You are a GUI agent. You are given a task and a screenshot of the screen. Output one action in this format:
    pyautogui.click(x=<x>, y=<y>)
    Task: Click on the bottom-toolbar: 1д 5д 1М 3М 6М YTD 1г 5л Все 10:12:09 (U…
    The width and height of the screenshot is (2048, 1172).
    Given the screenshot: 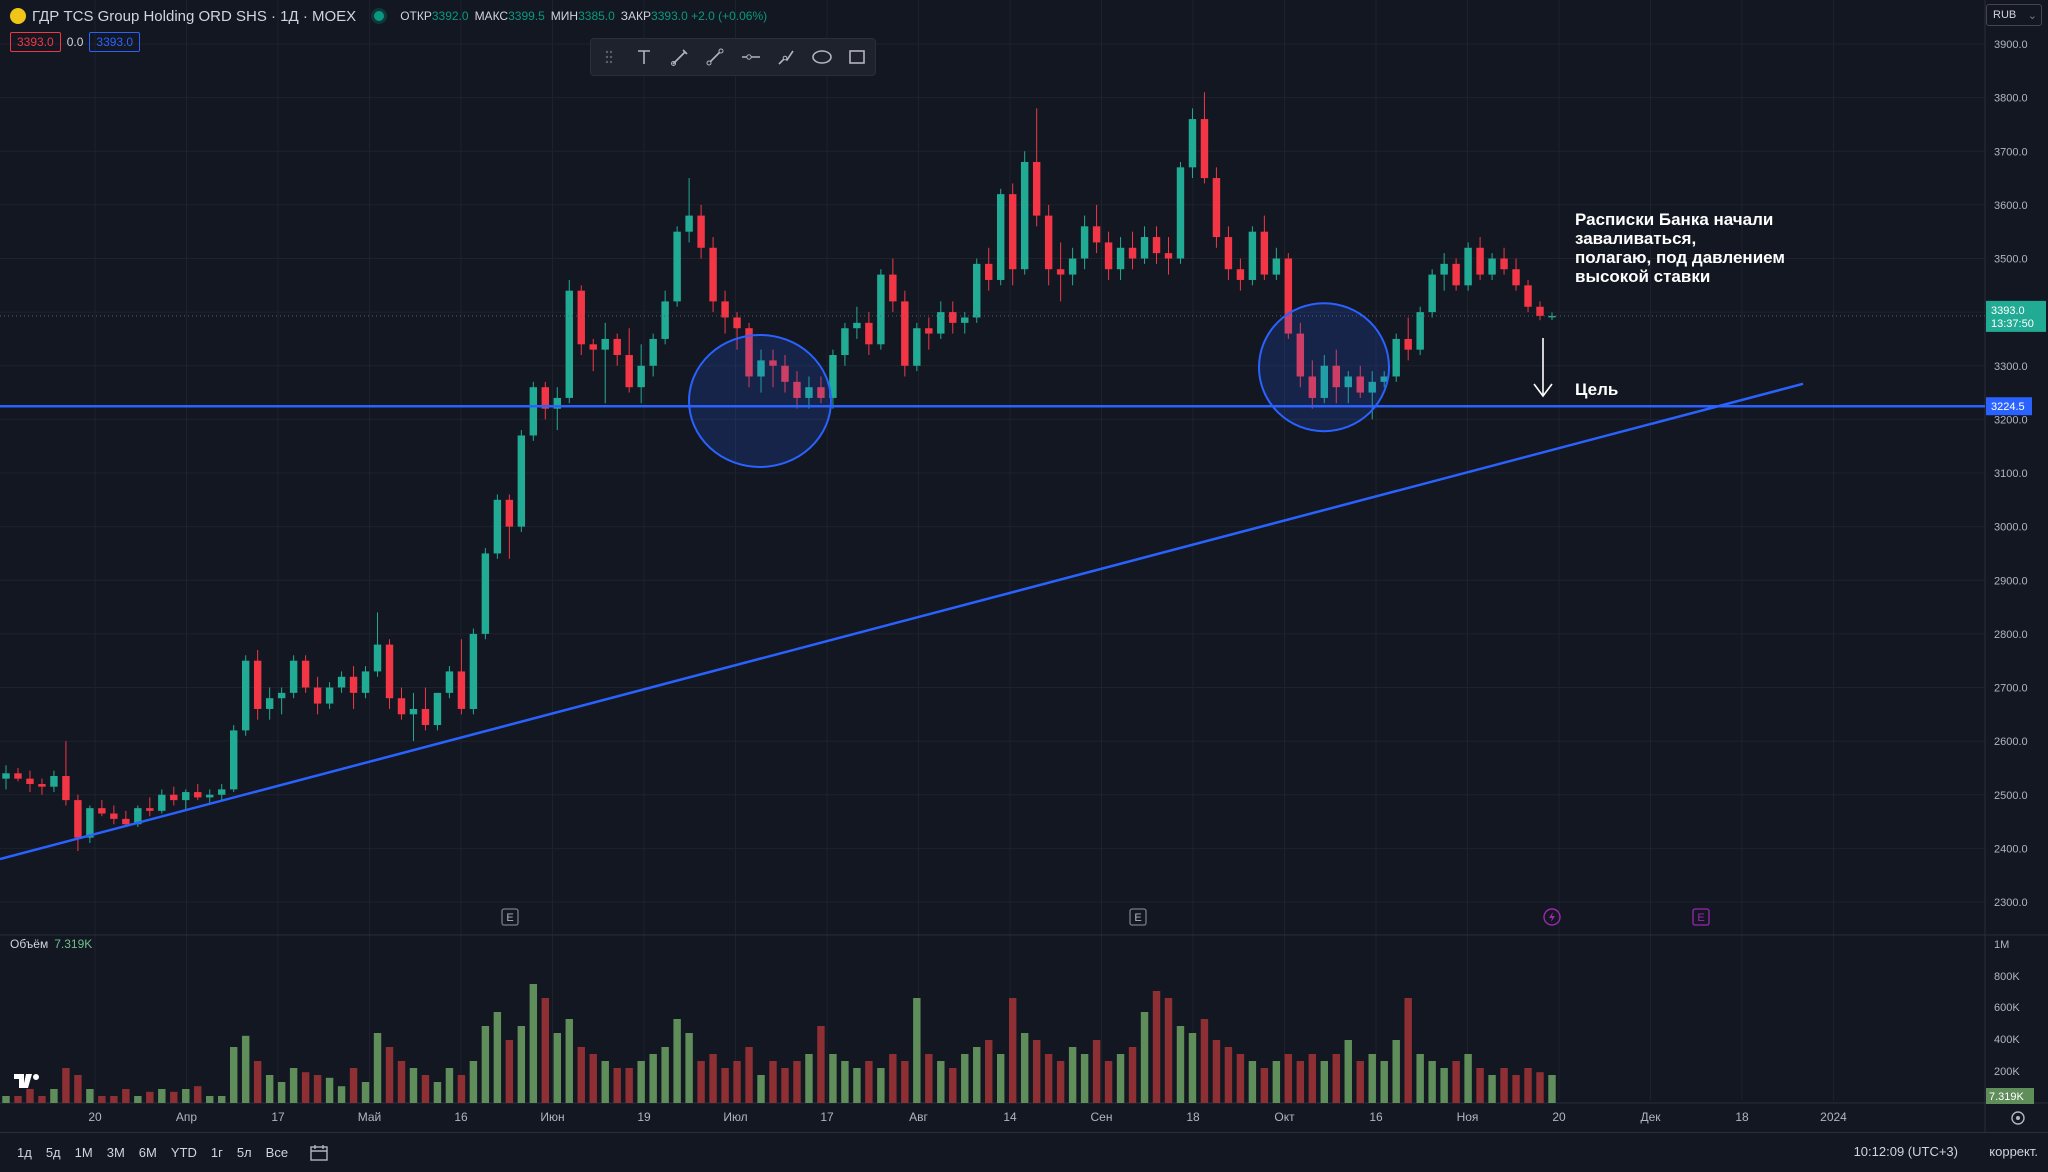 What is the action you would take?
    pyautogui.click(x=1024, y=1152)
    